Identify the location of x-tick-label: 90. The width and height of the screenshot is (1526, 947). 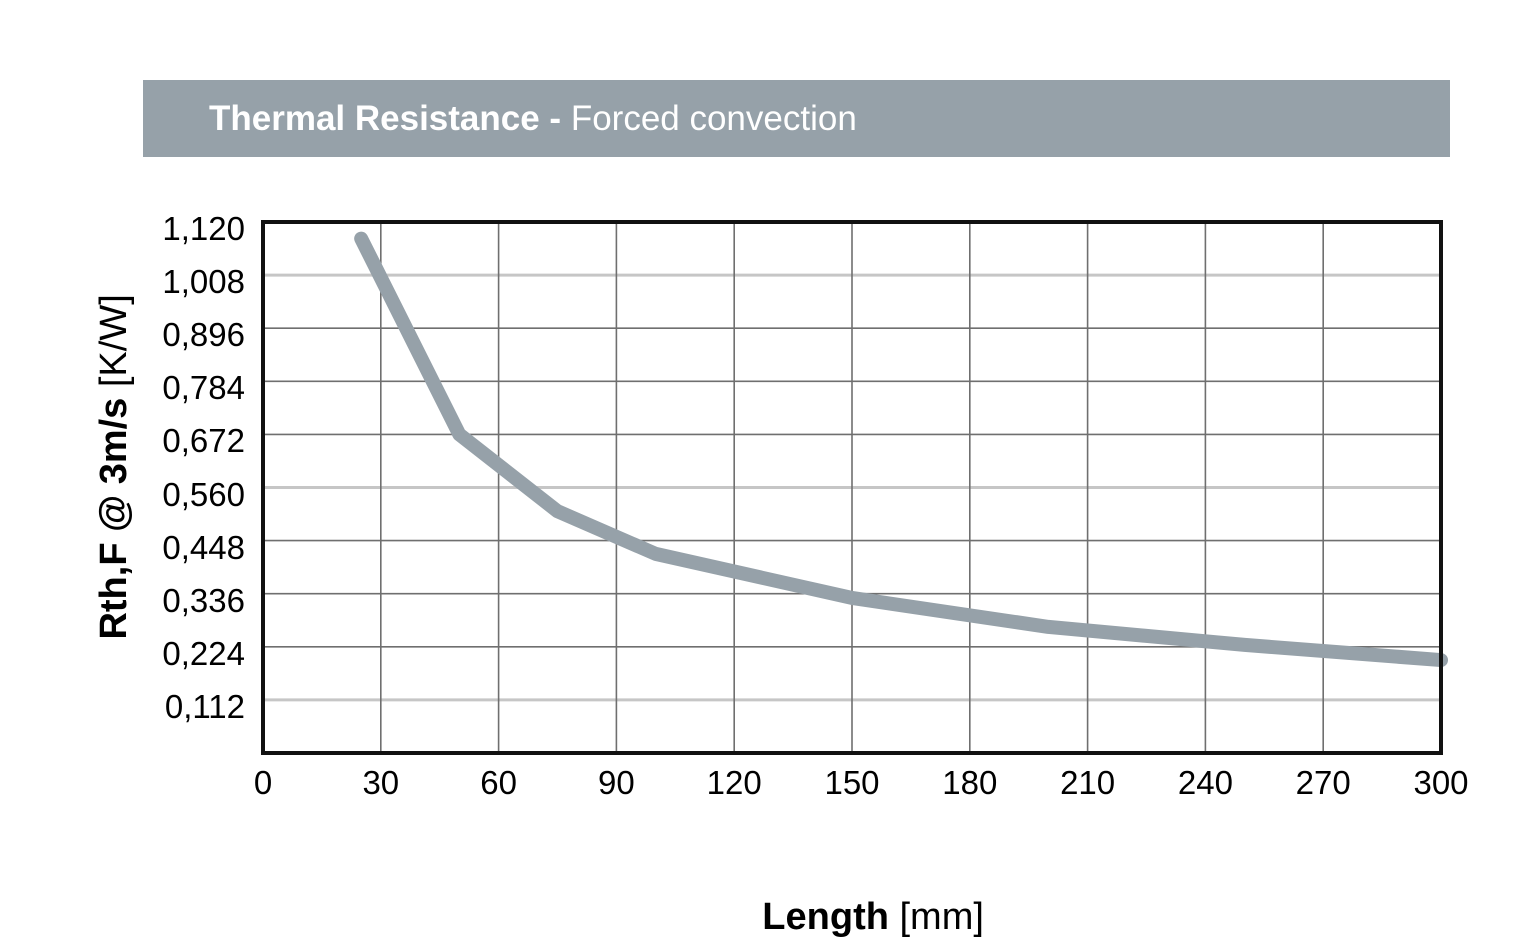
(616, 782).